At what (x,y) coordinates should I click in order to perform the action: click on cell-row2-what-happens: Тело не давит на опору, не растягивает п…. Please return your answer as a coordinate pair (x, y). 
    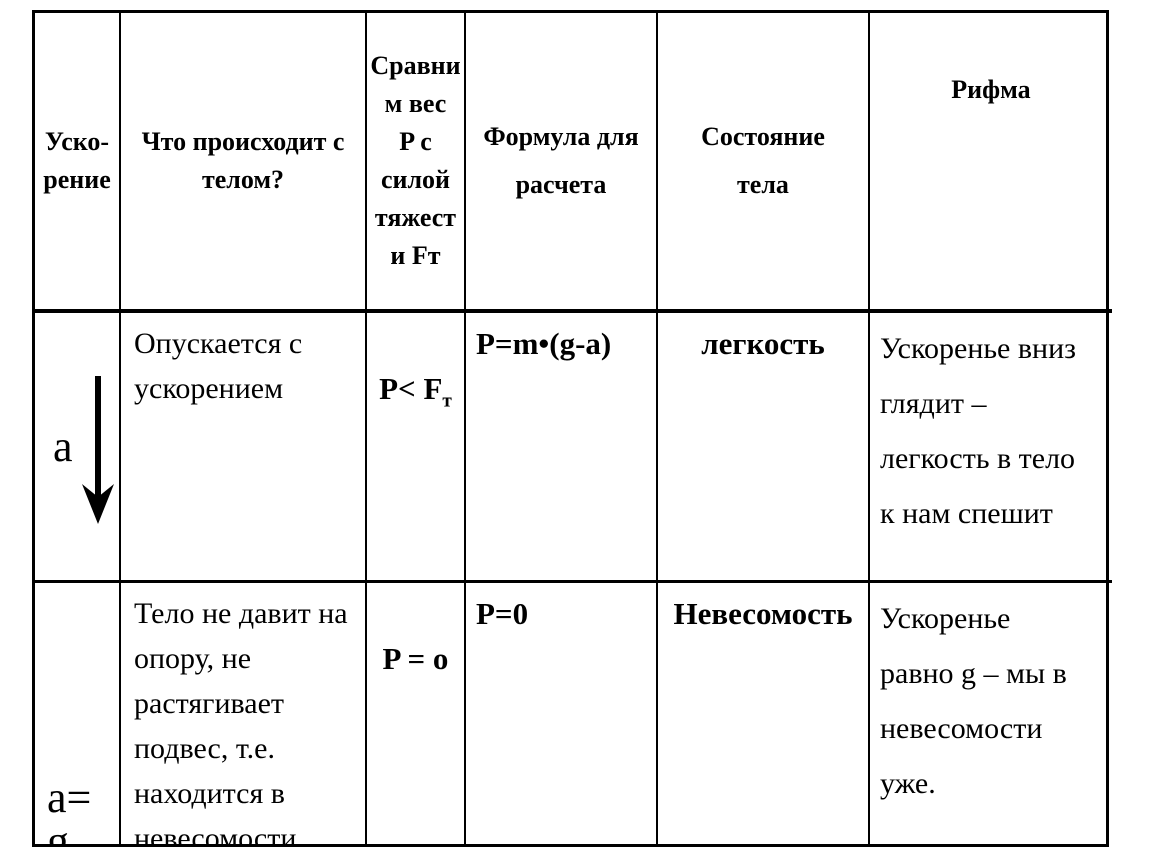
    Looking at the image, I should click on (244, 713).